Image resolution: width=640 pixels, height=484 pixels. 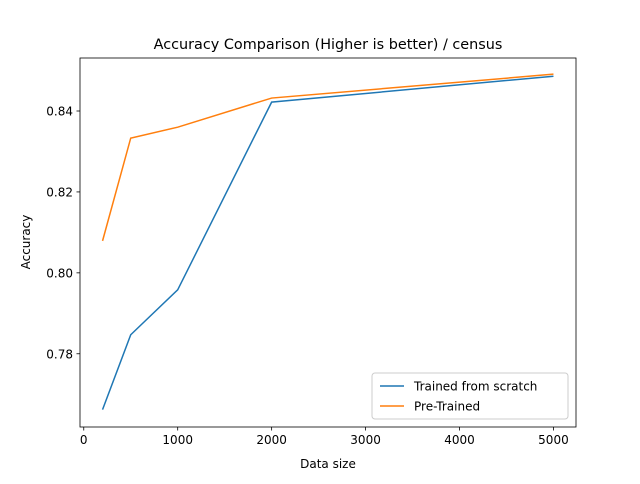 What do you see at coordinates (459, 440) in the screenshot?
I see `x-tick-label: 4000` at bounding box center [459, 440].